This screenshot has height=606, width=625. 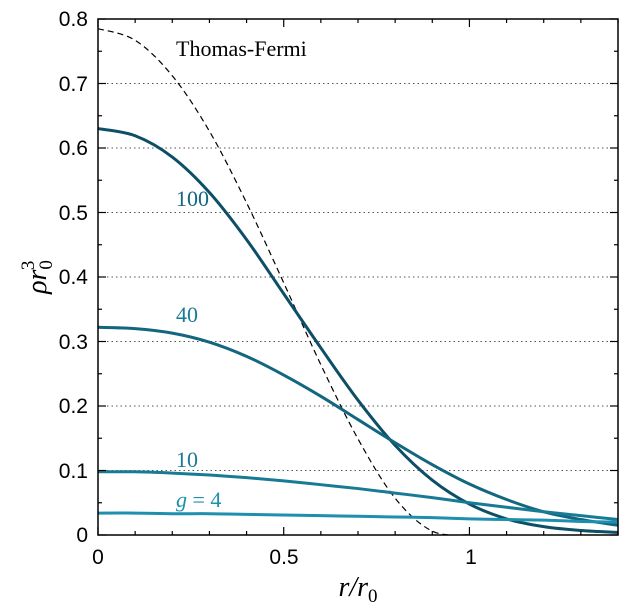 I want to click on y-tick-label: 0.6, so click(x=73, y=148).